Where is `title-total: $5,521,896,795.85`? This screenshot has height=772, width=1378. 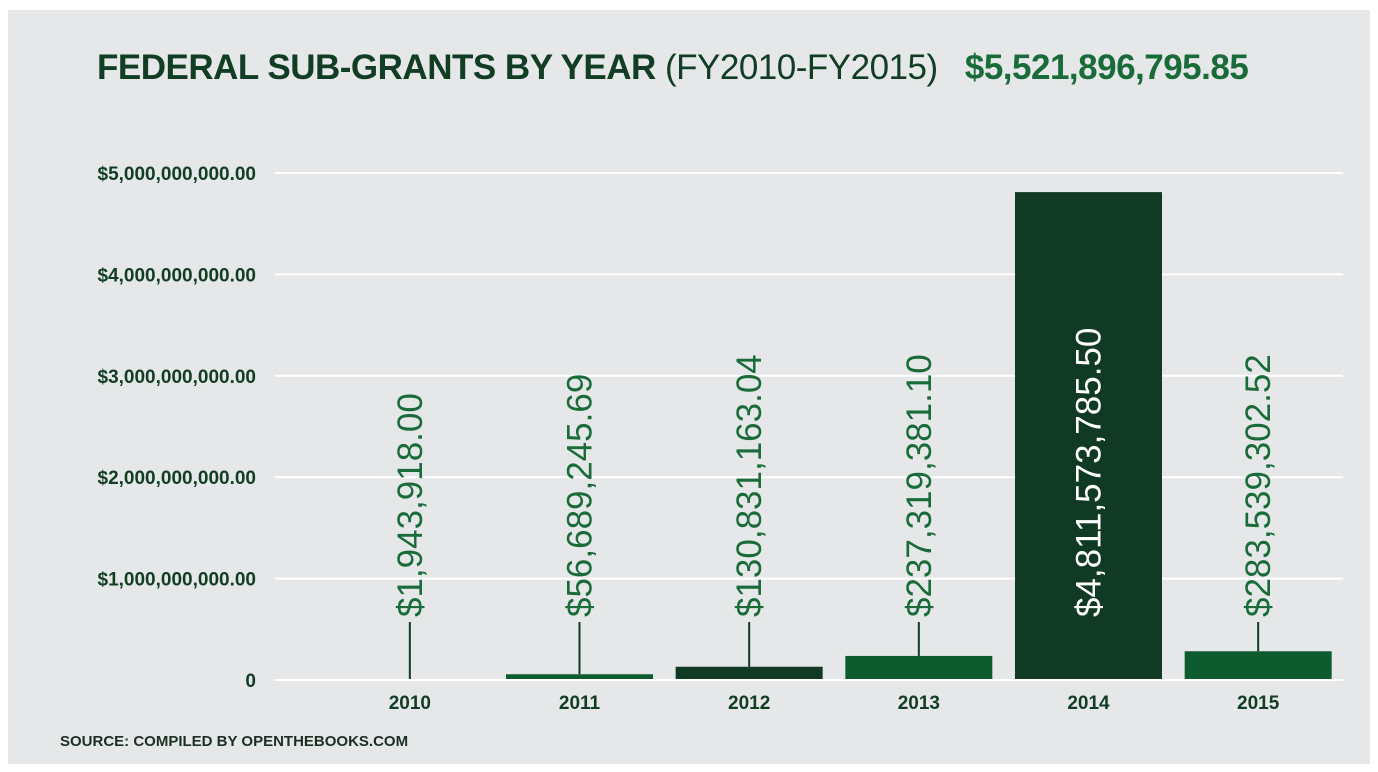 title-total: $5,521,896,795.85 is located at coordinates (1106, 67).